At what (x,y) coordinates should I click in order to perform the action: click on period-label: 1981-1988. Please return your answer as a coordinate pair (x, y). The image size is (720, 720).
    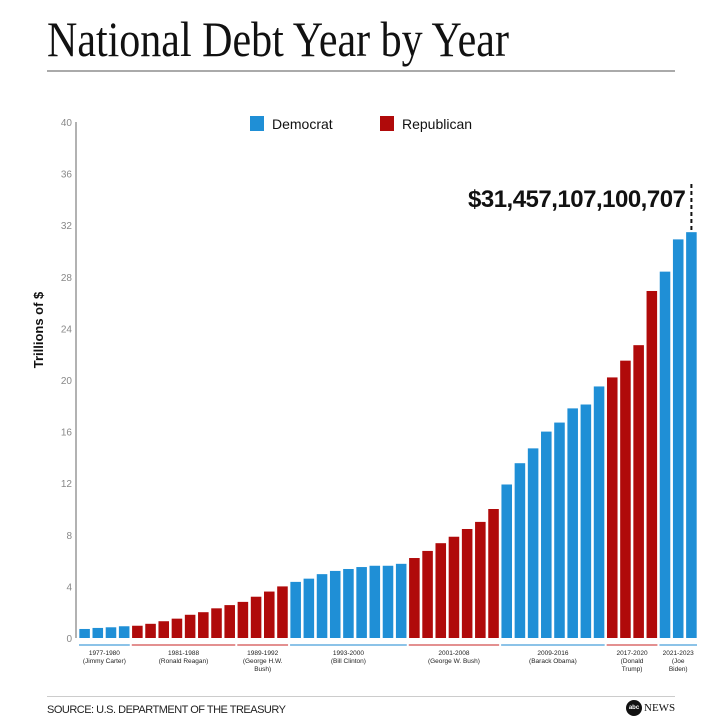
    Looking at the image, I should click on (183, 653).